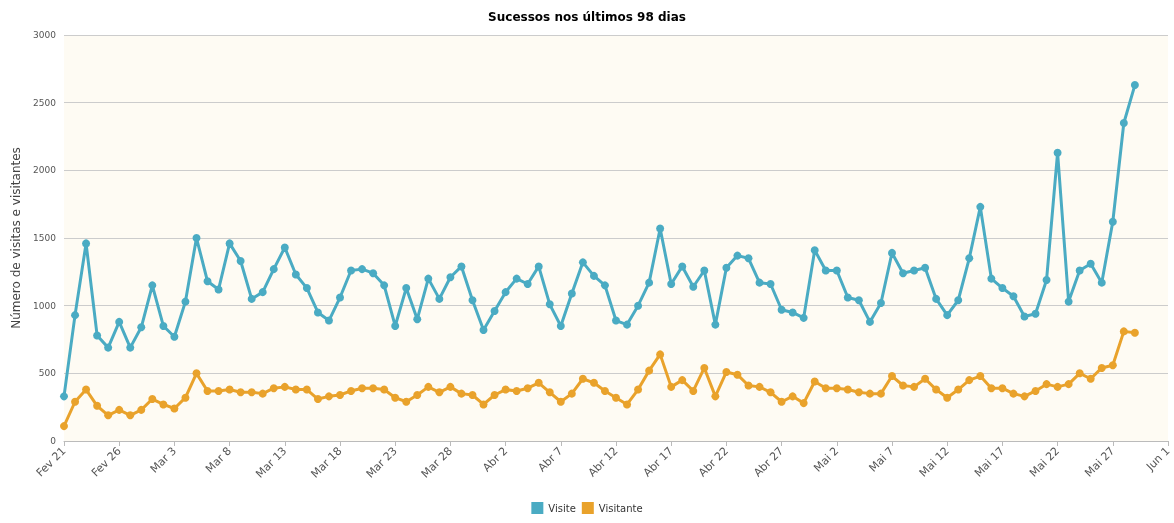 Image resolution: width=1174 pixels, height=523 pixels. Describe the element at coordinates (1158, 459) in the screenshot. I see `x-tick-label: Jun 1` at that location.